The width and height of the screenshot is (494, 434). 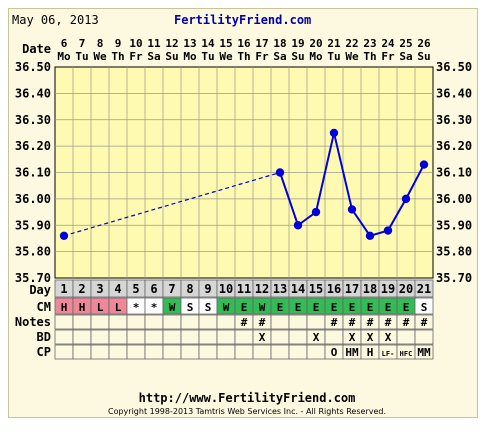 I want to click on day-row-value: 9, so click(x=207, y=289).